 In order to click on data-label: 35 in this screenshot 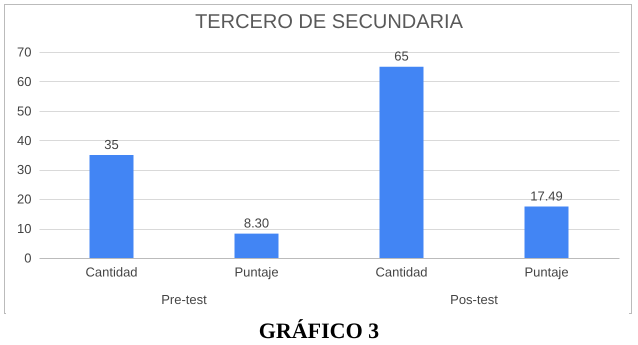, I will do `click(111, 144)`.